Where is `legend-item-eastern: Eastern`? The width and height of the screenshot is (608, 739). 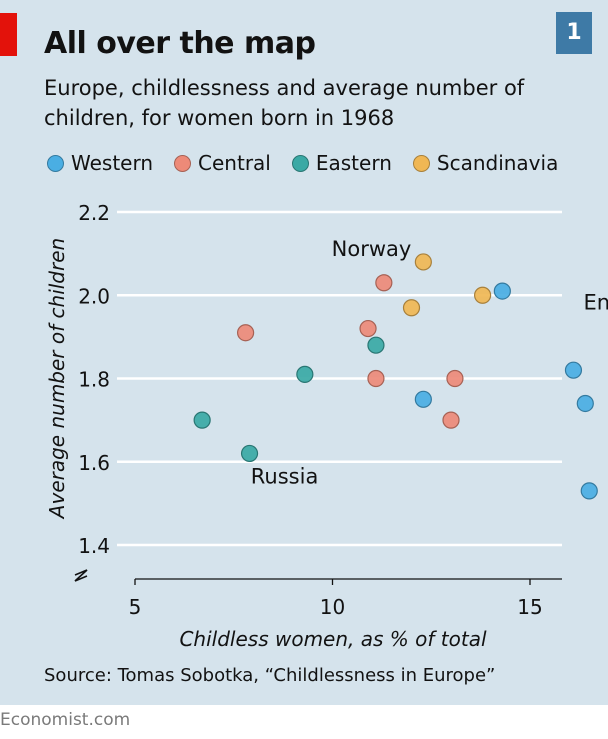
legend-item-eastern: Eastern is located at coordinates (341, 163).